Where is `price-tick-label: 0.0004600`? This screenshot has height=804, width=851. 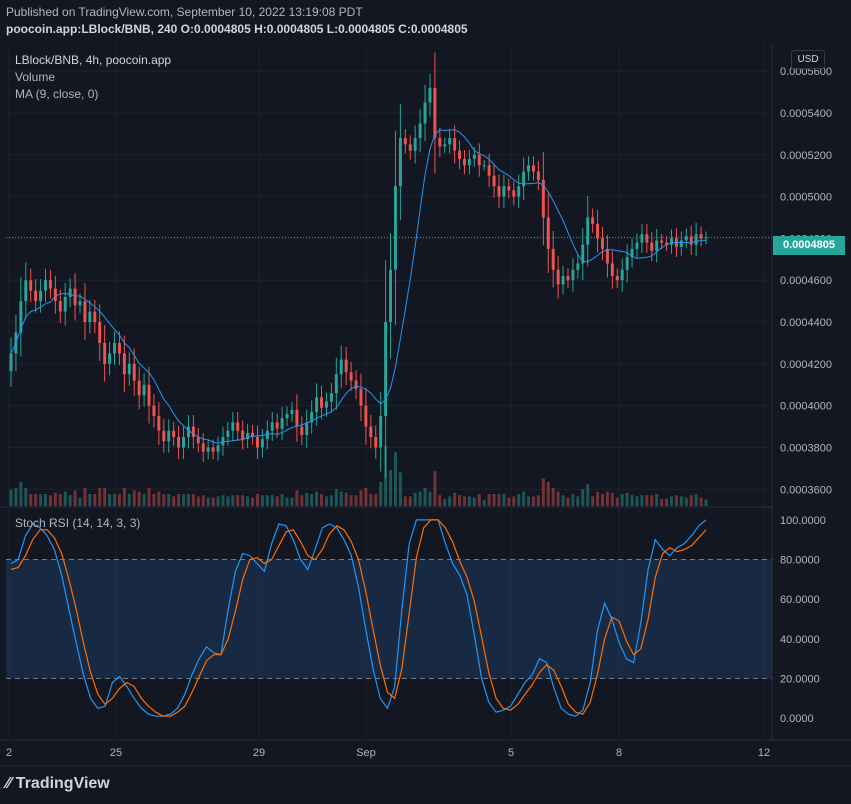 price-tick-label: 0.0004600 is located at coordinates (806, 281).